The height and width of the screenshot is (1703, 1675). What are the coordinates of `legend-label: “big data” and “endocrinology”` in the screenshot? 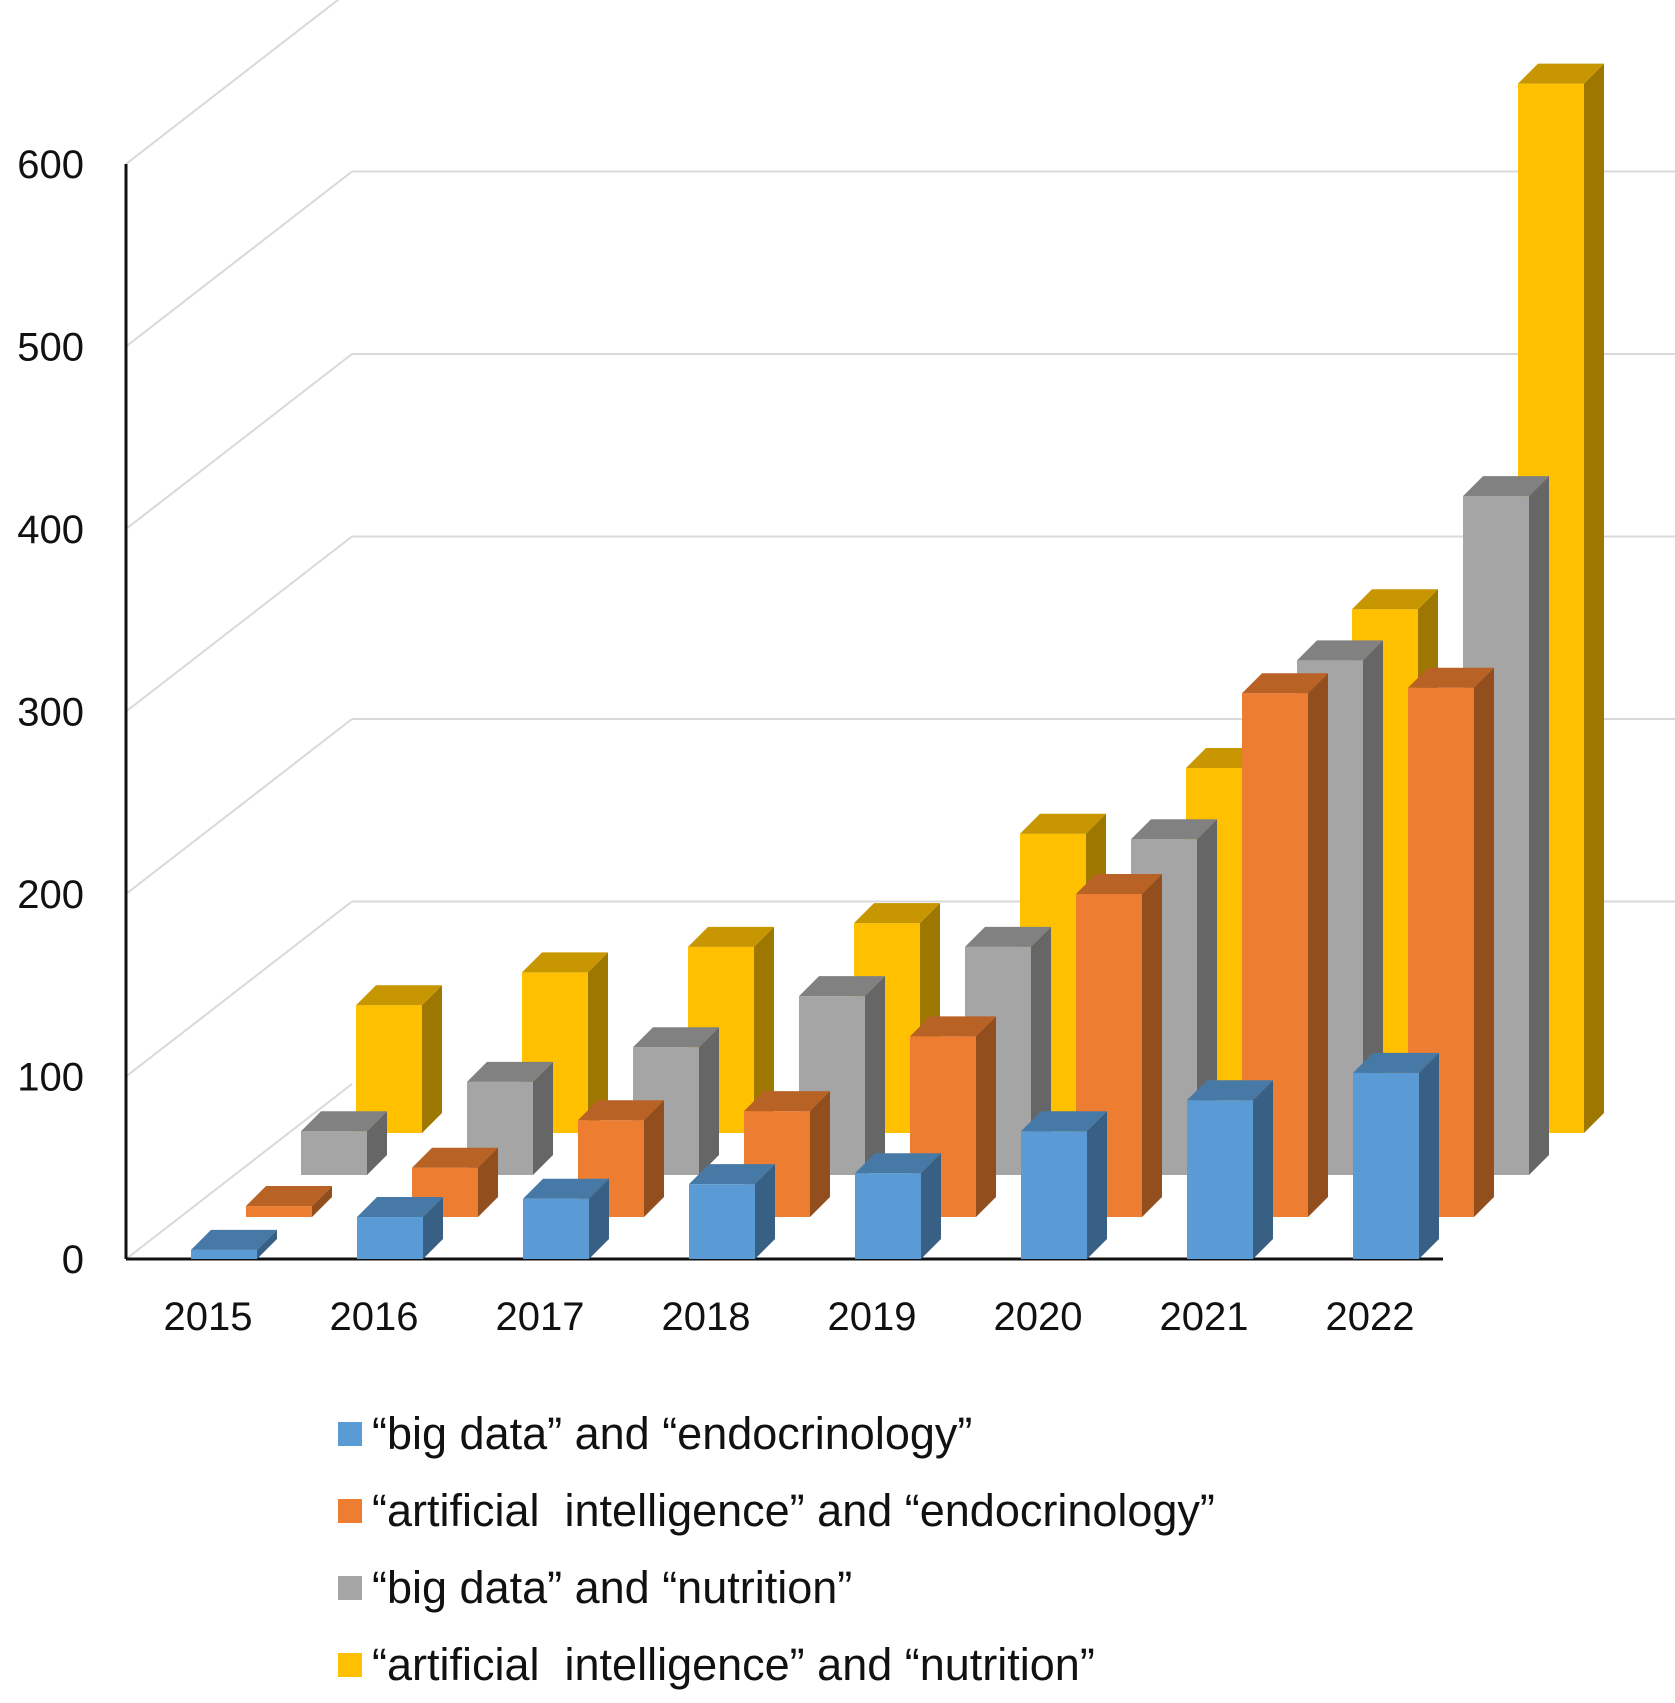 It's located at (672, 1433).